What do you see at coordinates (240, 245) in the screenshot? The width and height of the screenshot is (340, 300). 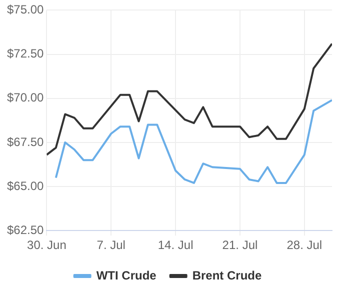 I see `x-tick-label: 21. Jul` at bounding box center [240, 245].